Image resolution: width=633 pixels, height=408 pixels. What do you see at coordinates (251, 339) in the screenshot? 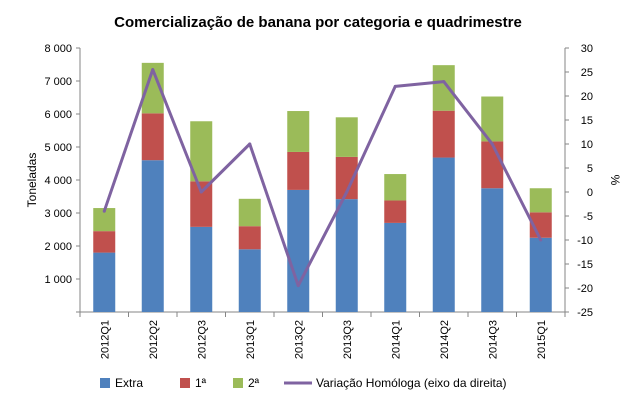
I see `x-tick-label: 2013Q1` at bounding box center [251, 339].